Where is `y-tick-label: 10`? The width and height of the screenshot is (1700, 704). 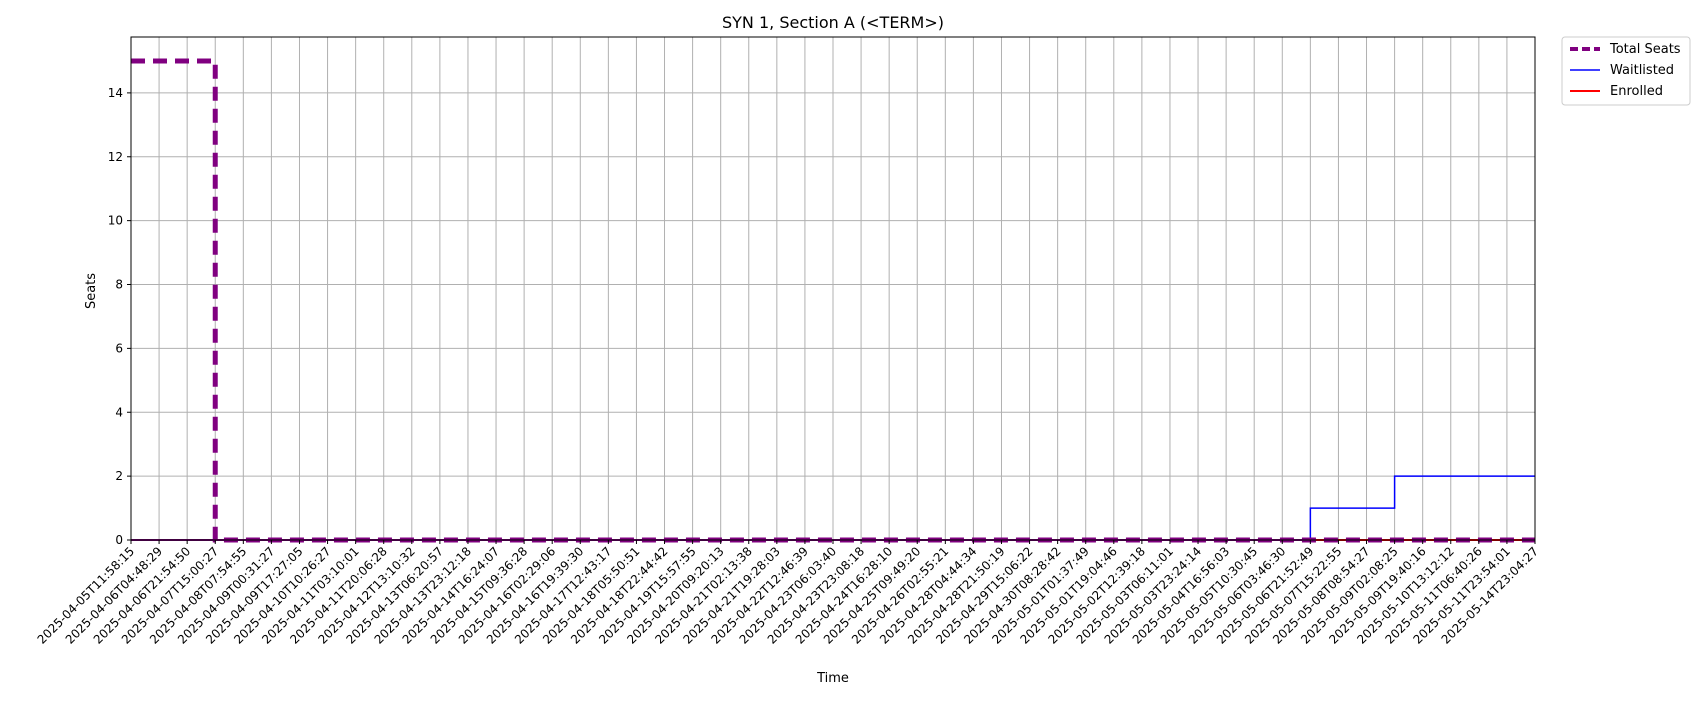
y-tick-label: 10 is located at coordinates (115, 221).